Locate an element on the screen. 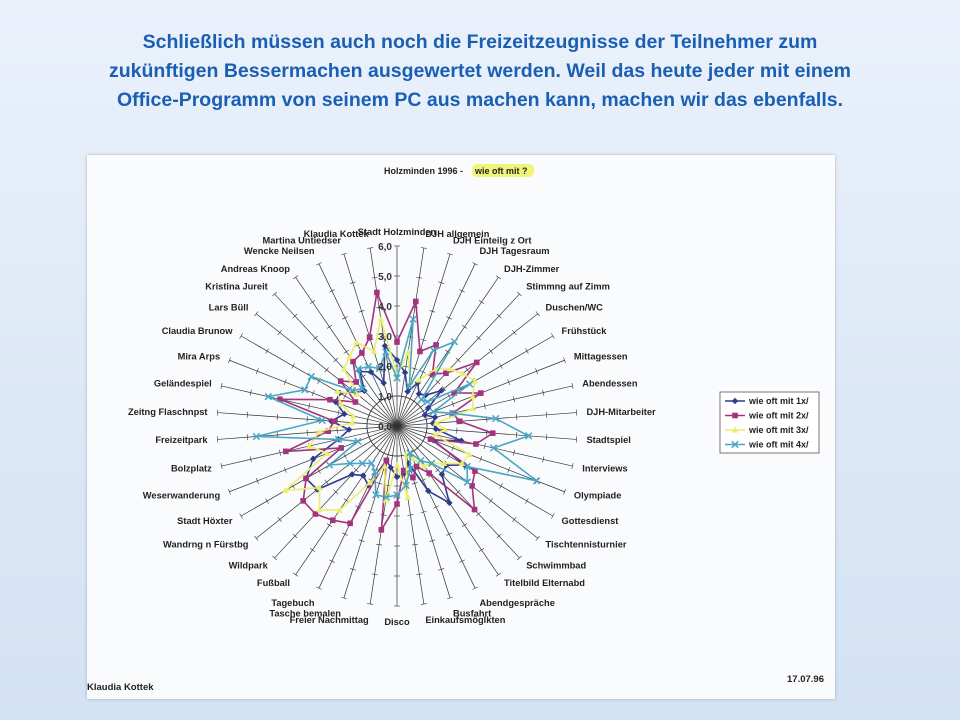 This screenshot has width=960, height=720. legend-item: wie oft mit 2x/ is located at coordinates (767, 416).